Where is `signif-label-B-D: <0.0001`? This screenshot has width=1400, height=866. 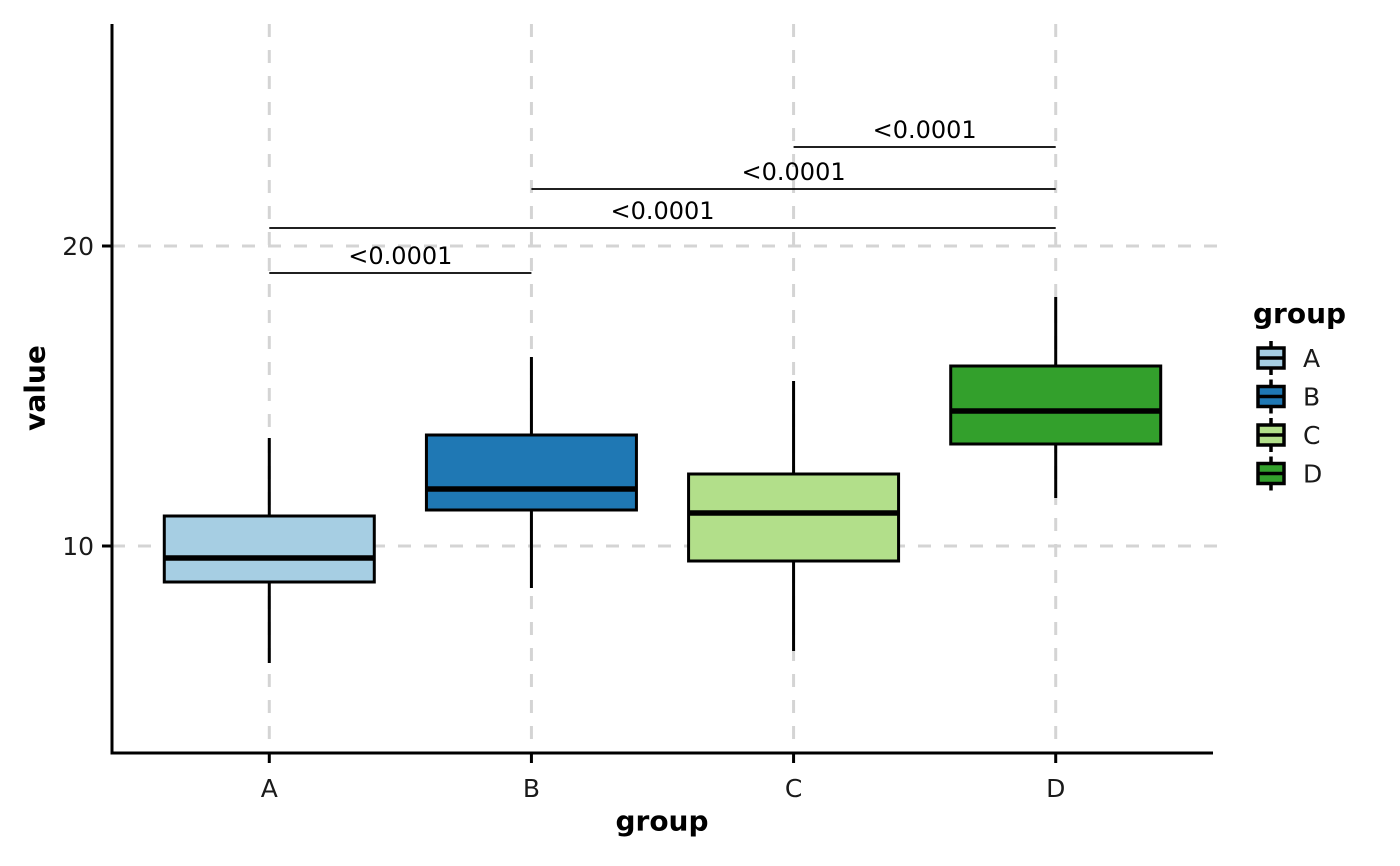
signif-label-B-D: <0.0001 is located at coordinates (794, 172).